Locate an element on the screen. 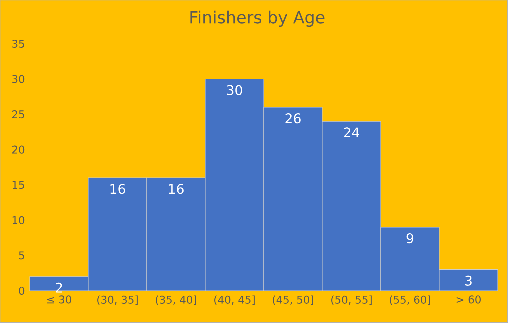 The image size is (508, 323). x-tick-label: (55, 60] is located at coordinates (410, 301).